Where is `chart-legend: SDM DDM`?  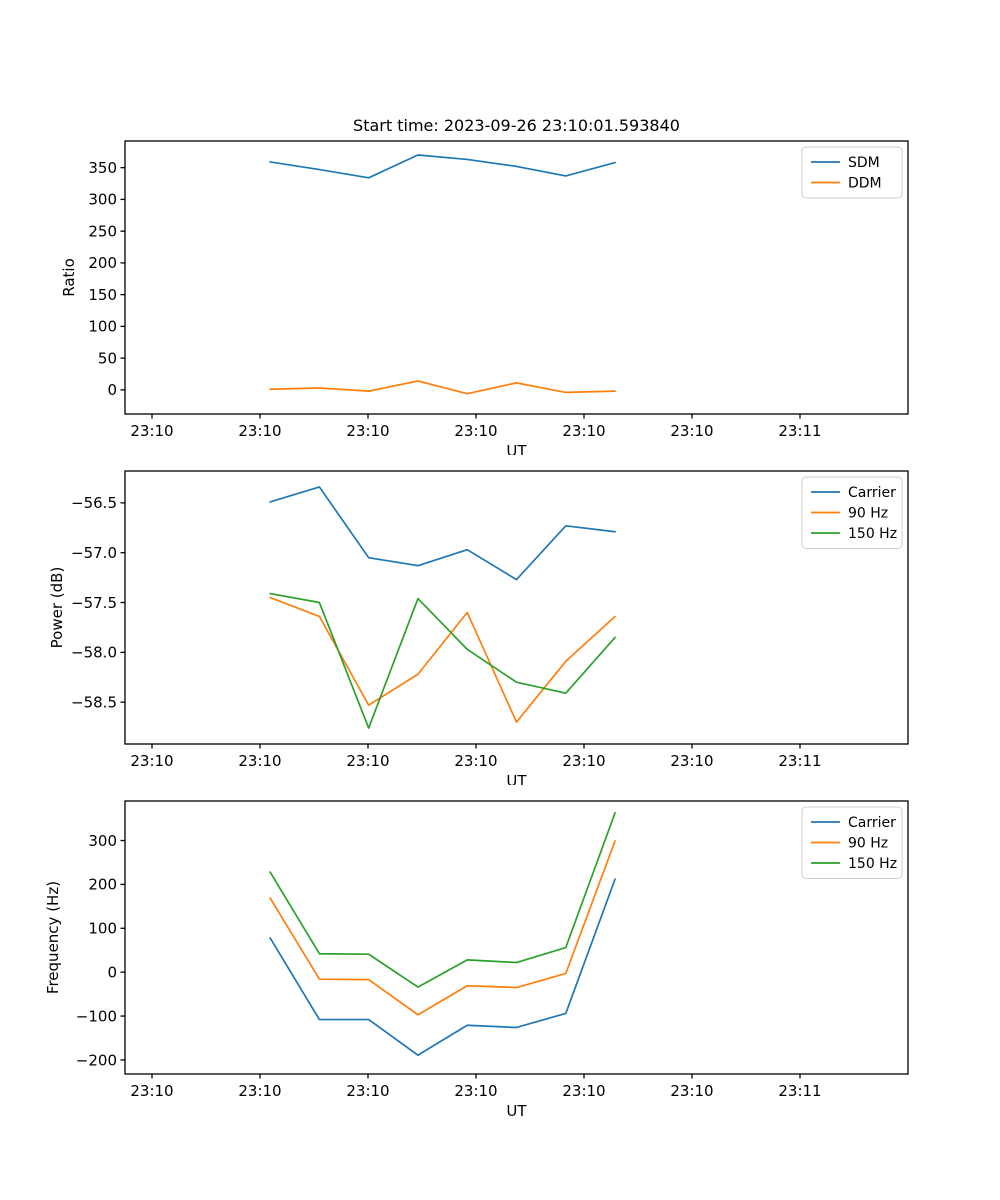 chart-legend: SDM DDM is located at coordinates (852, 172).